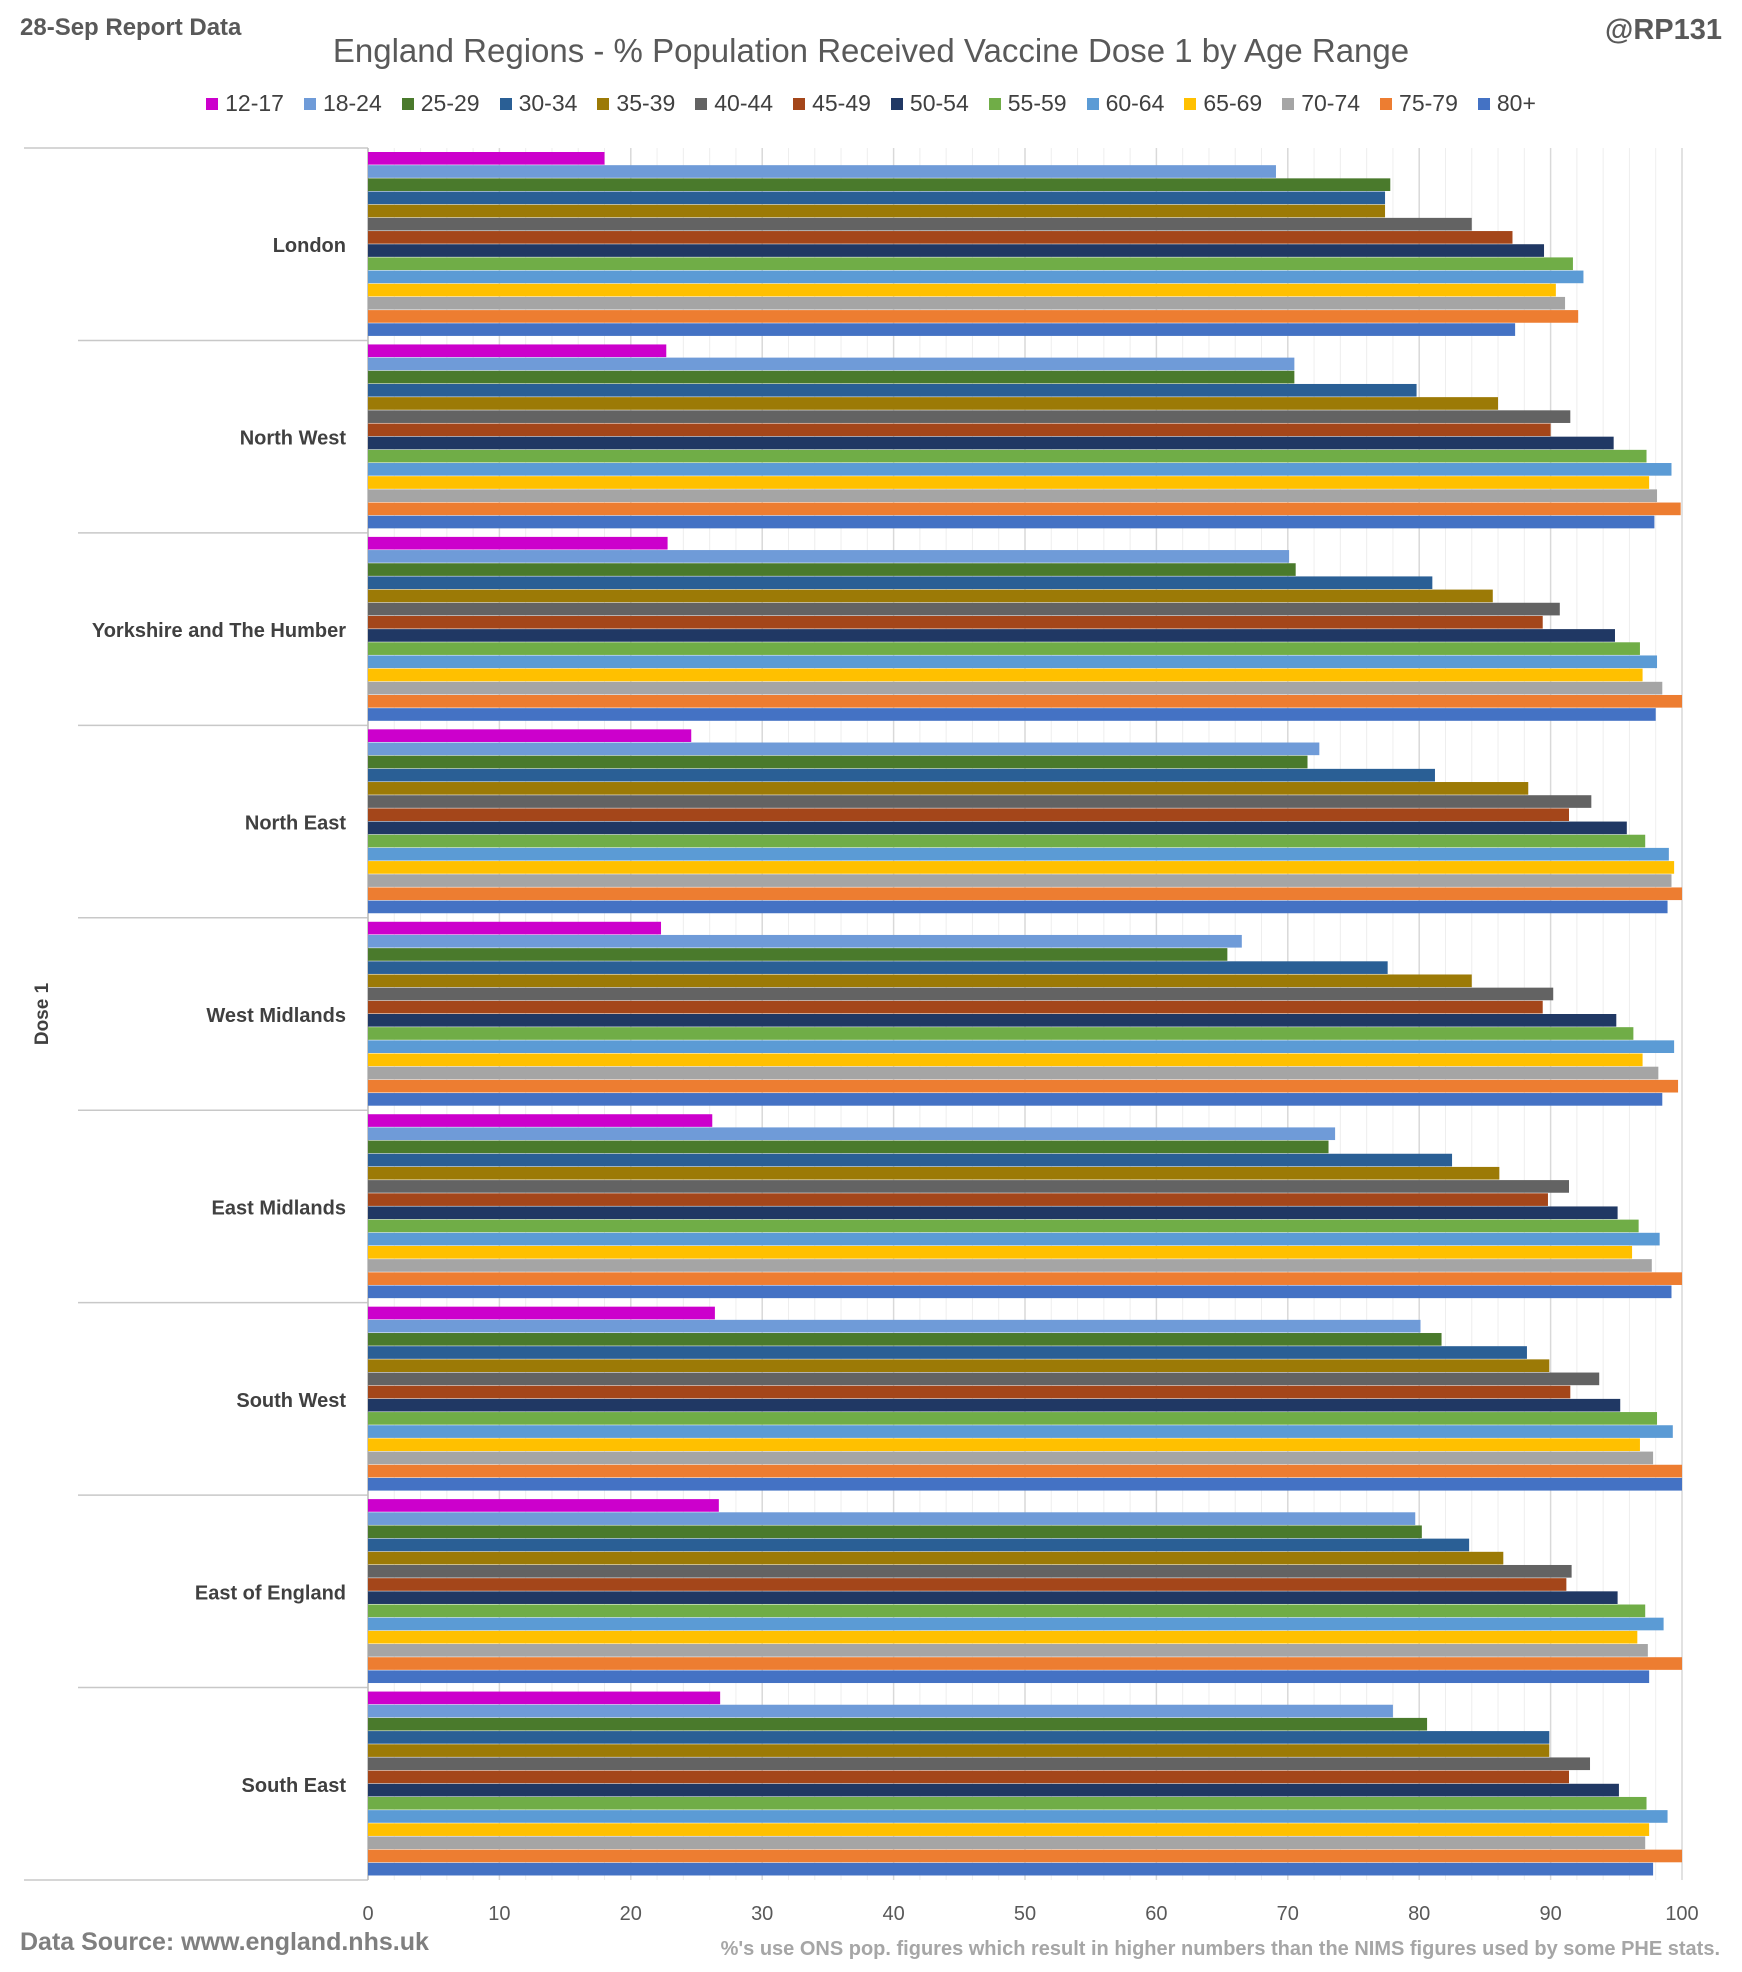 This screenshot has width=1742, height=1972. What do you see at coordinates (1015, 1099) in the screenshot?
I see `bar-west-midlands-80-` at bounding box center [1015, 1099].